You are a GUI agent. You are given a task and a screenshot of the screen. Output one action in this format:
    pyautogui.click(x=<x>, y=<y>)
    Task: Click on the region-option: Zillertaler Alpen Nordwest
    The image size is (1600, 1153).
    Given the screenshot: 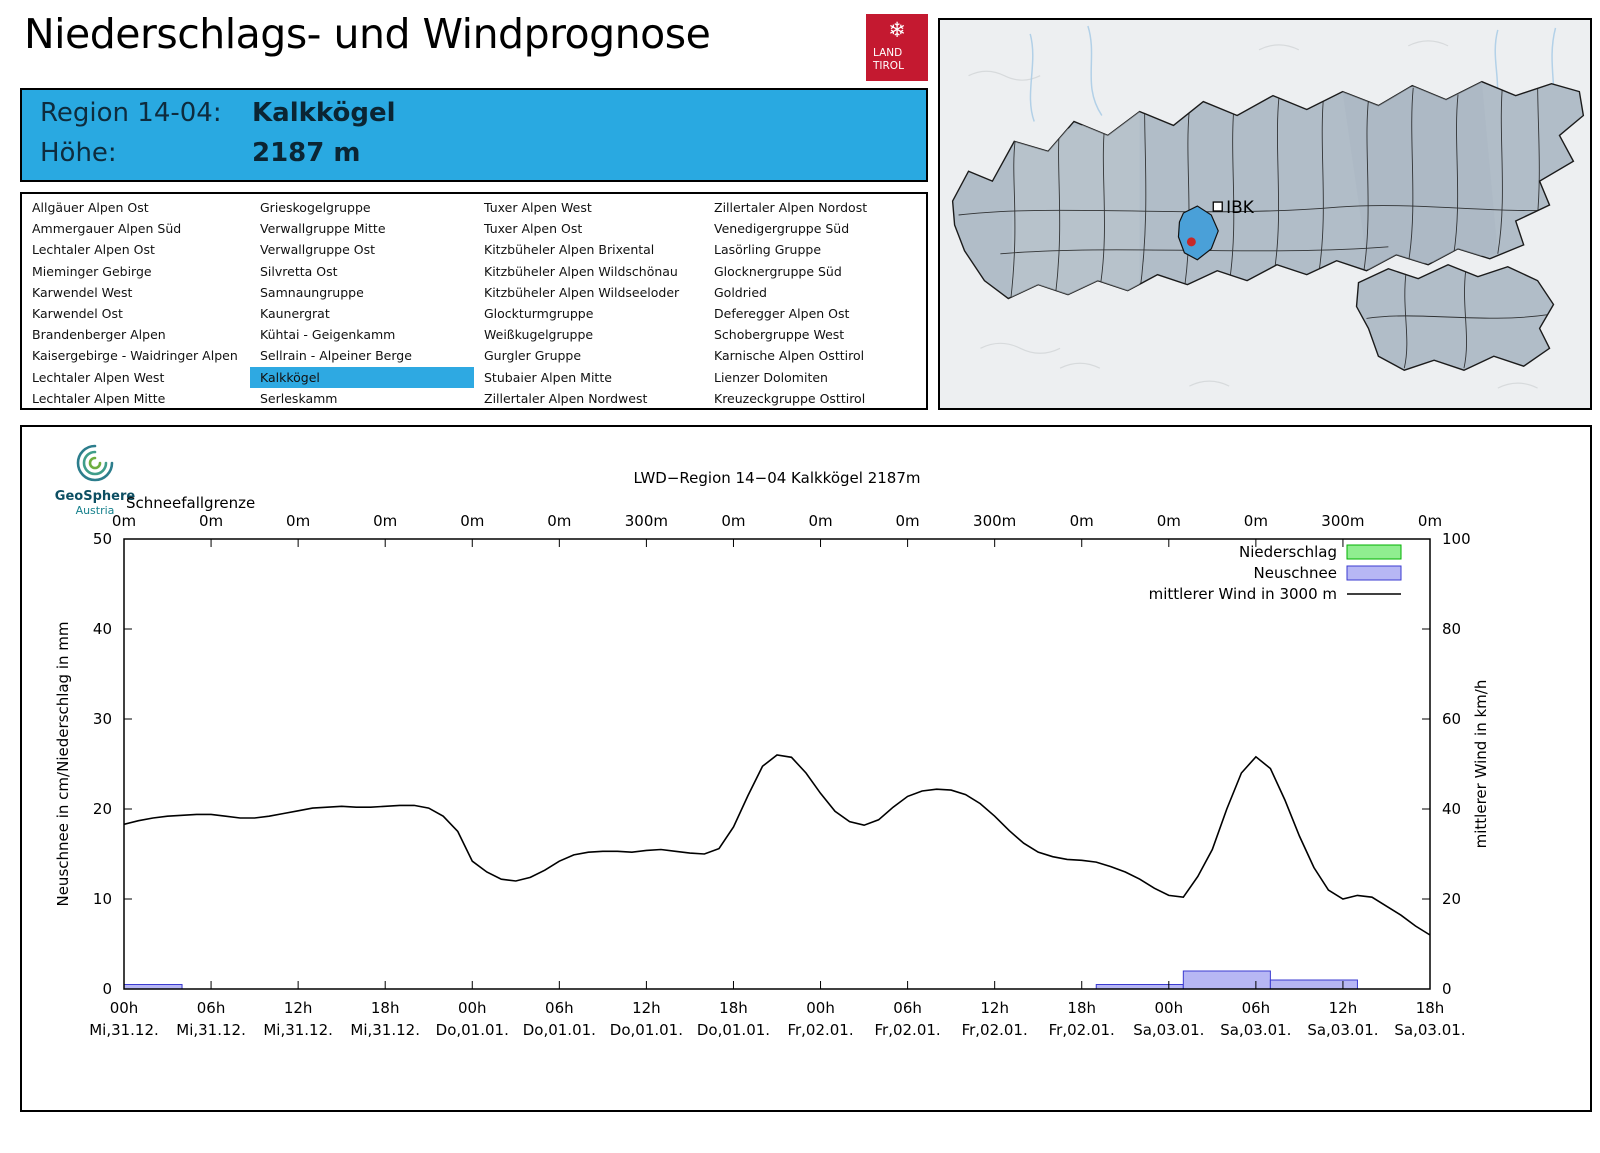 What is the action you would take?
    pyautogui.click(x=566, y=398)
    